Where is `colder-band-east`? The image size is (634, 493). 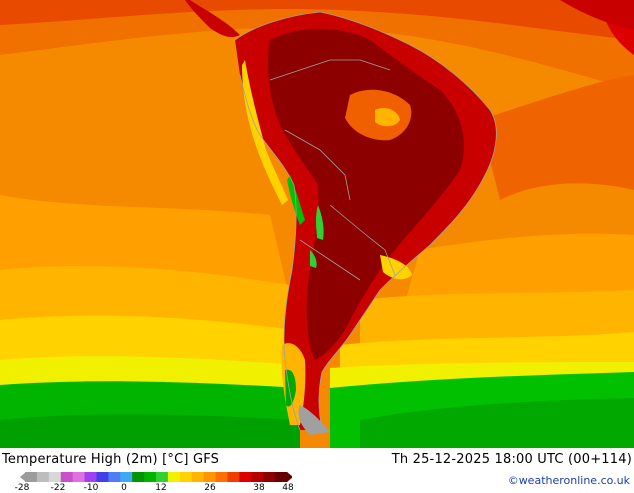 colder-band-east is located at coordinates (497, 423).